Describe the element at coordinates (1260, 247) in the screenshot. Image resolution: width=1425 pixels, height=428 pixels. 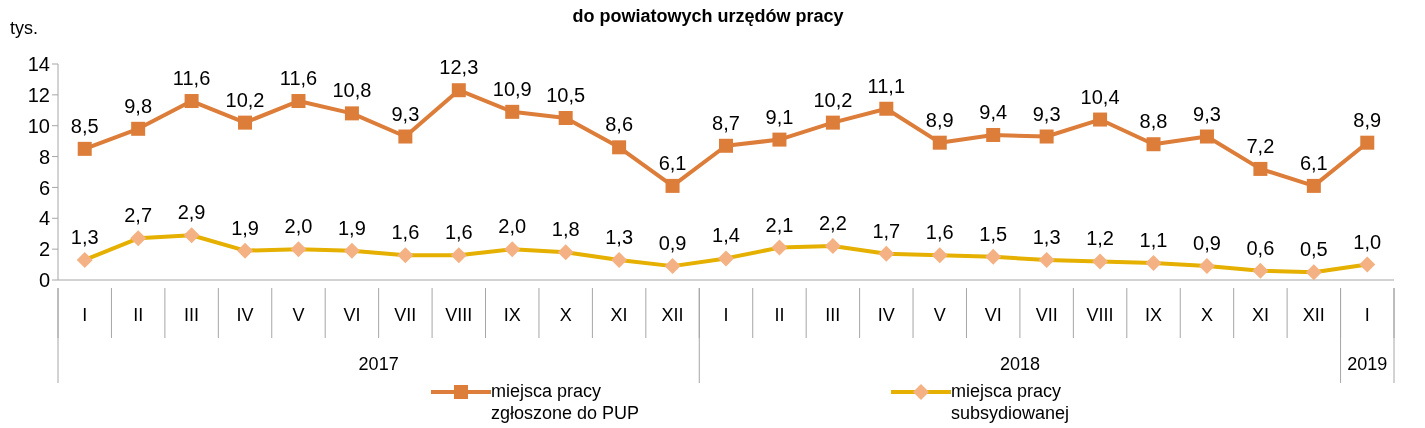
I see `data-label: 0,6` at that location.